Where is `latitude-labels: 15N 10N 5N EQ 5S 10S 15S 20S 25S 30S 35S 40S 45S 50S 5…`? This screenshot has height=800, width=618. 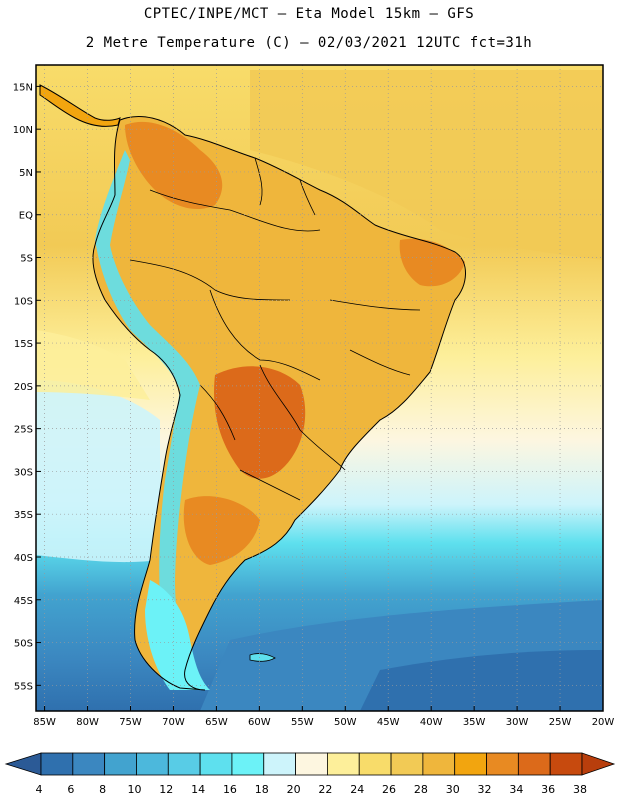 latitude-labels: 15N 10N 5N EQ 5S 10S 15S 20S 25S 30S 35S 40S 45S 50S 5… is located at coordinates (23, 387).